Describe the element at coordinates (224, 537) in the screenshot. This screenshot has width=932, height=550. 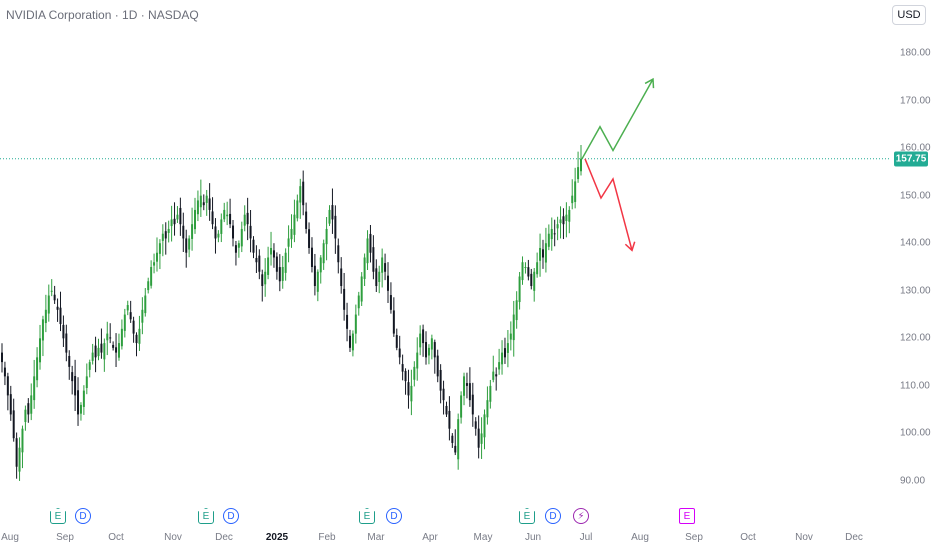
I see `x-tick-label: Dec` at that location.